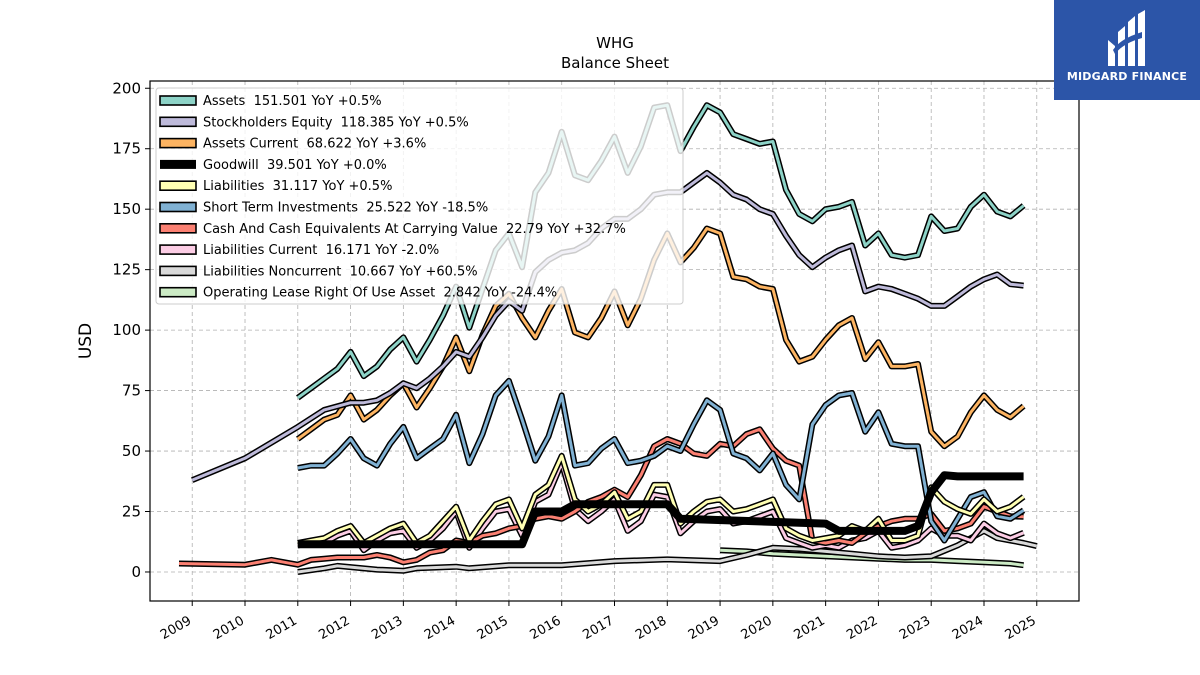  What do you see at coordinates (862, 628) in the screenshot?
I see `x-tick-label: 2022` at bounding box center [862, 628].